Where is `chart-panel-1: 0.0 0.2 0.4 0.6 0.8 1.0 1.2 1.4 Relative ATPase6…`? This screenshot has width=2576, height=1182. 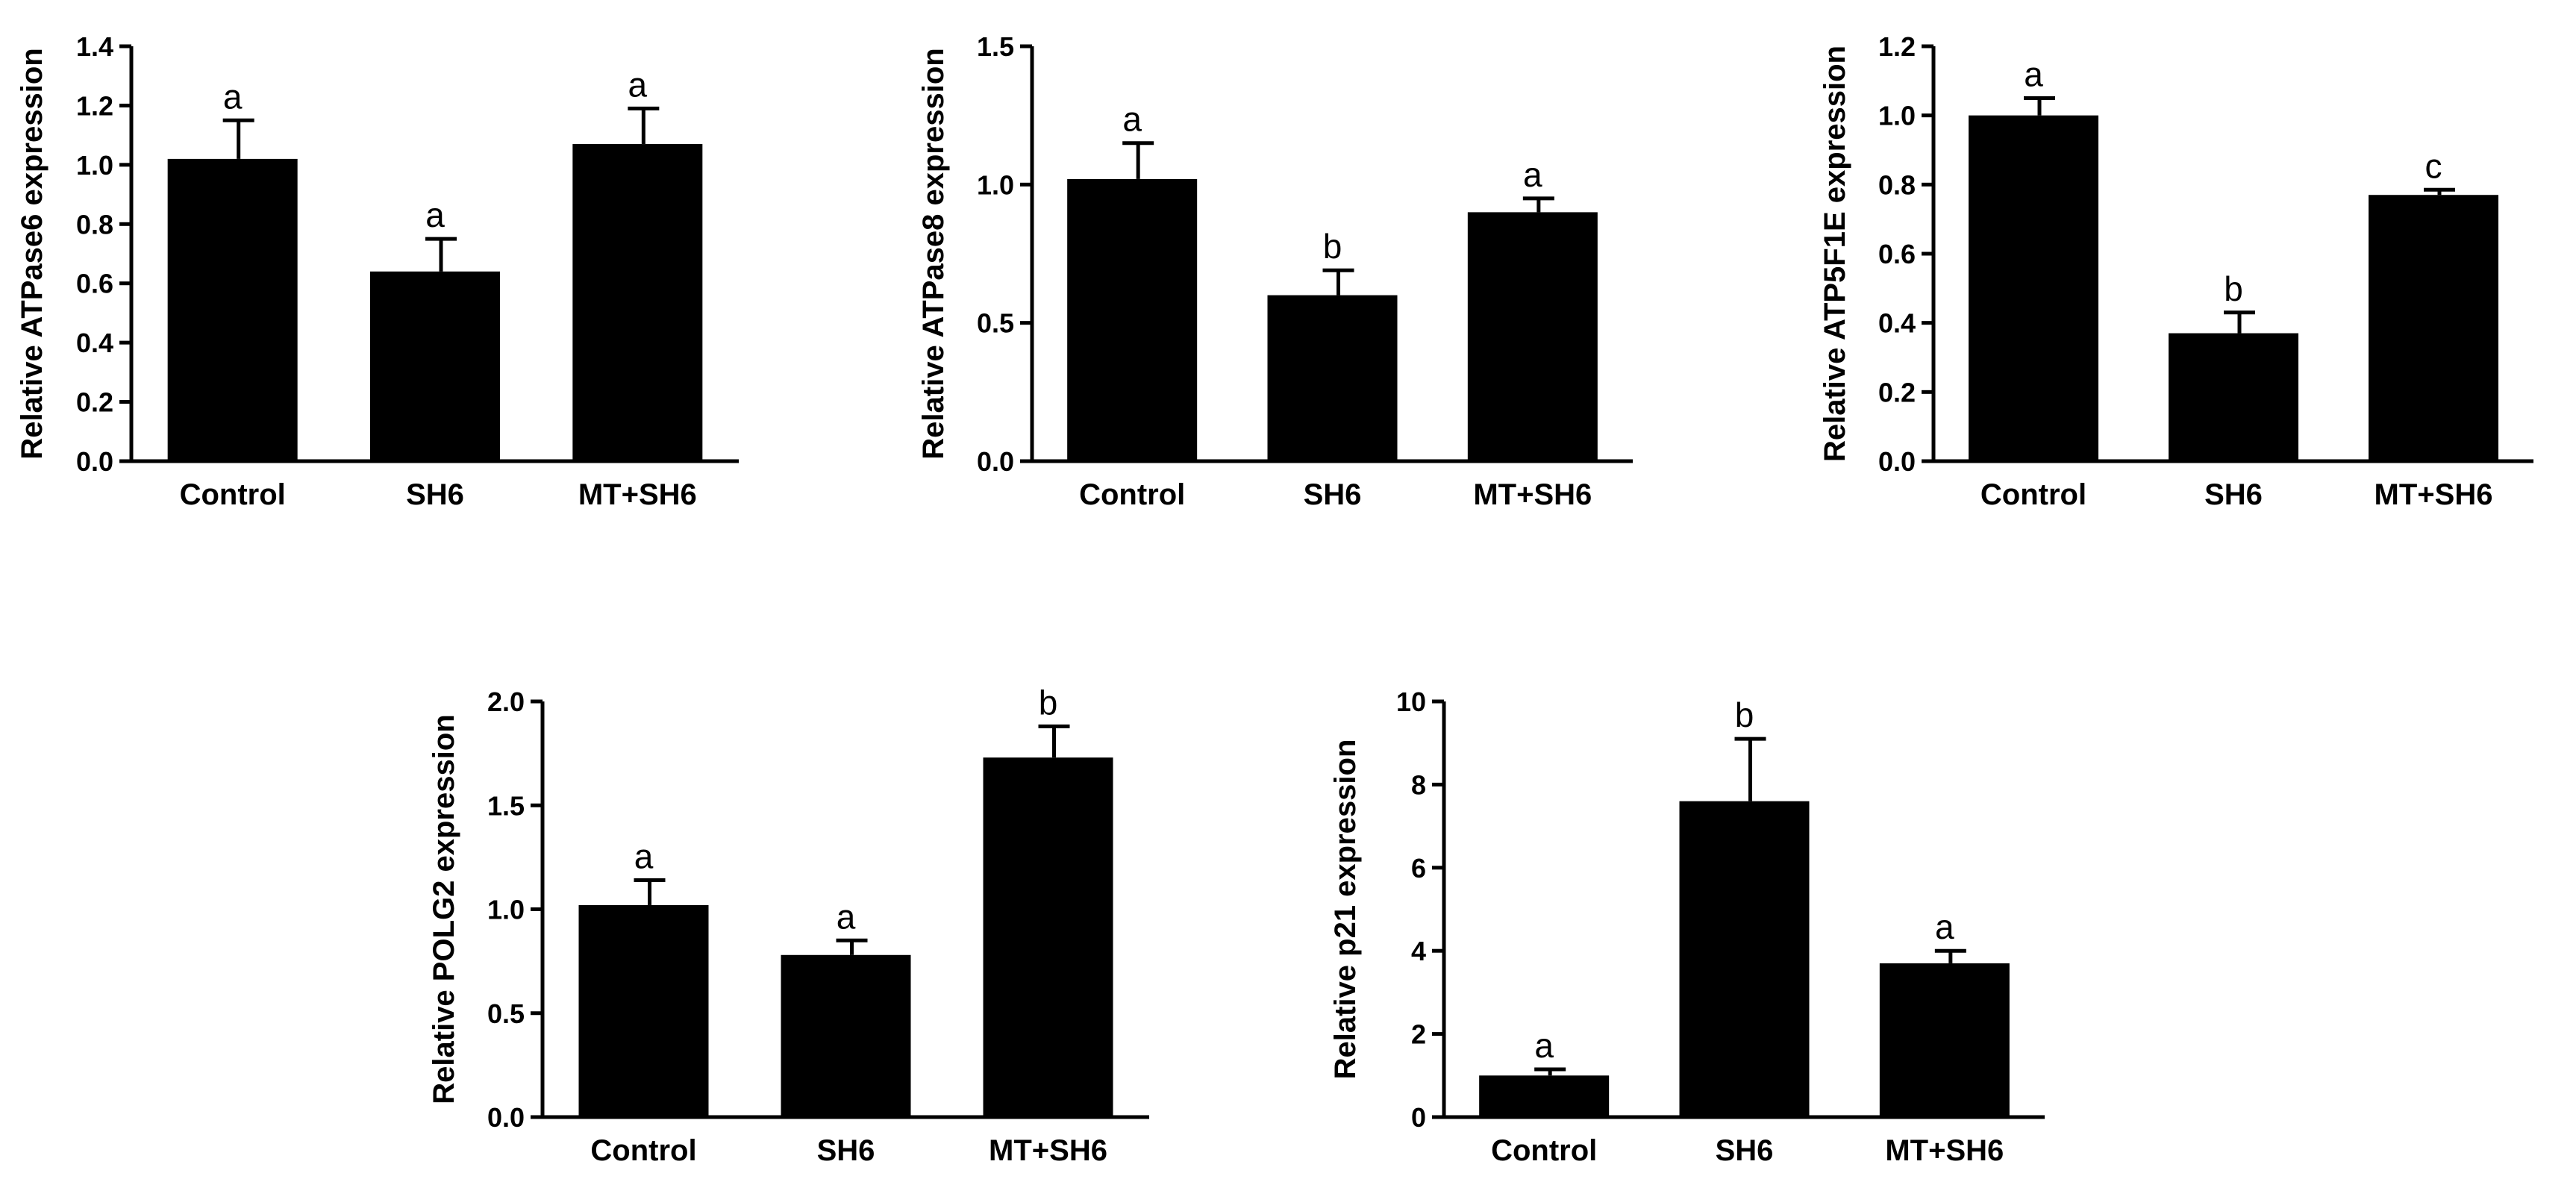 chart-panel-1: 0.0 0.2 0.4 0.6 0.8 1.0 1.2 1.4 Relative ATPase6… is located at coordinates (377, 271).